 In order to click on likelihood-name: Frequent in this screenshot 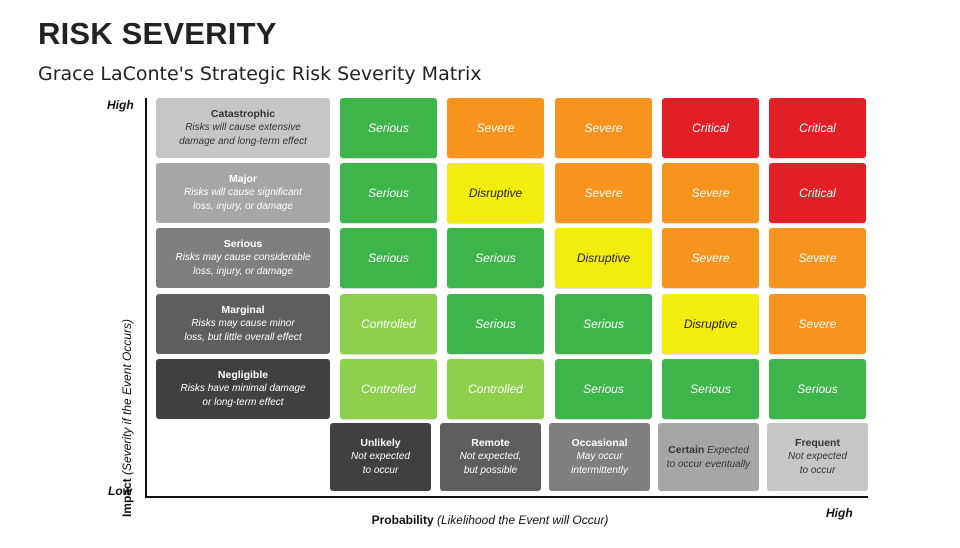, I will do `click(817, 443)`.